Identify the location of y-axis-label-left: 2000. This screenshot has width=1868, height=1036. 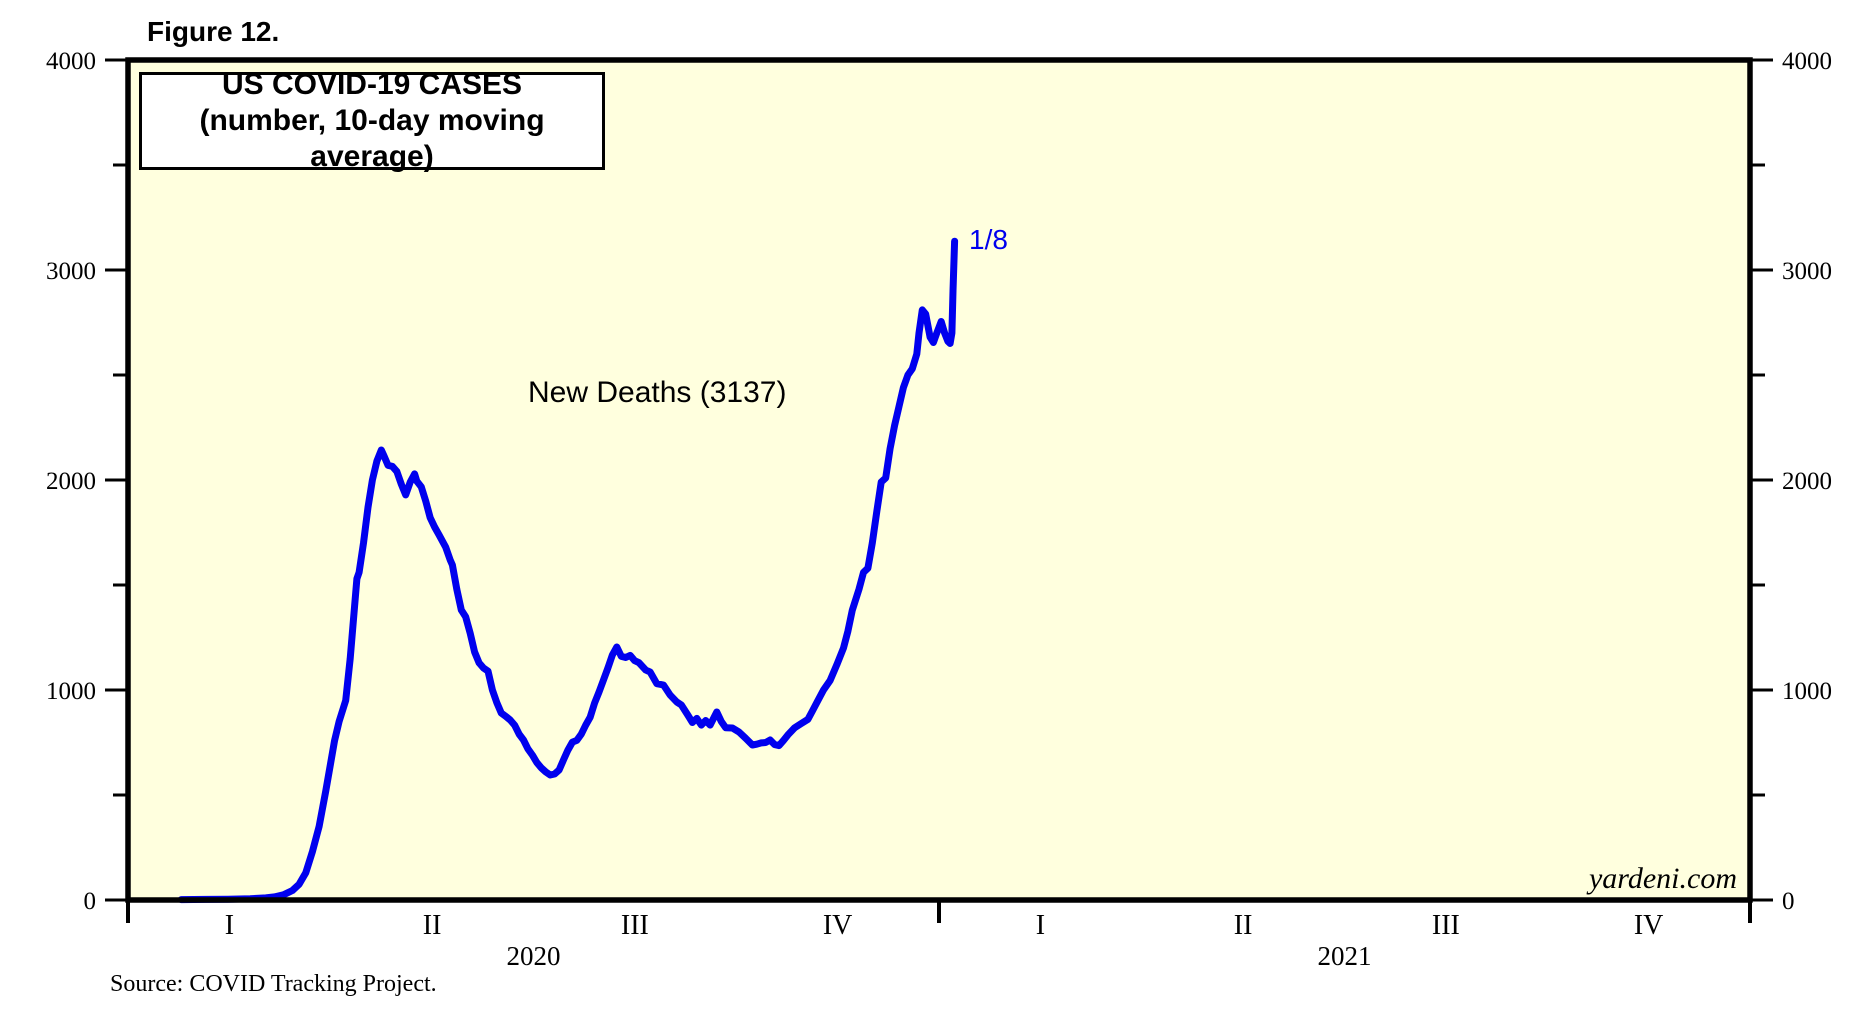
(71, 481).